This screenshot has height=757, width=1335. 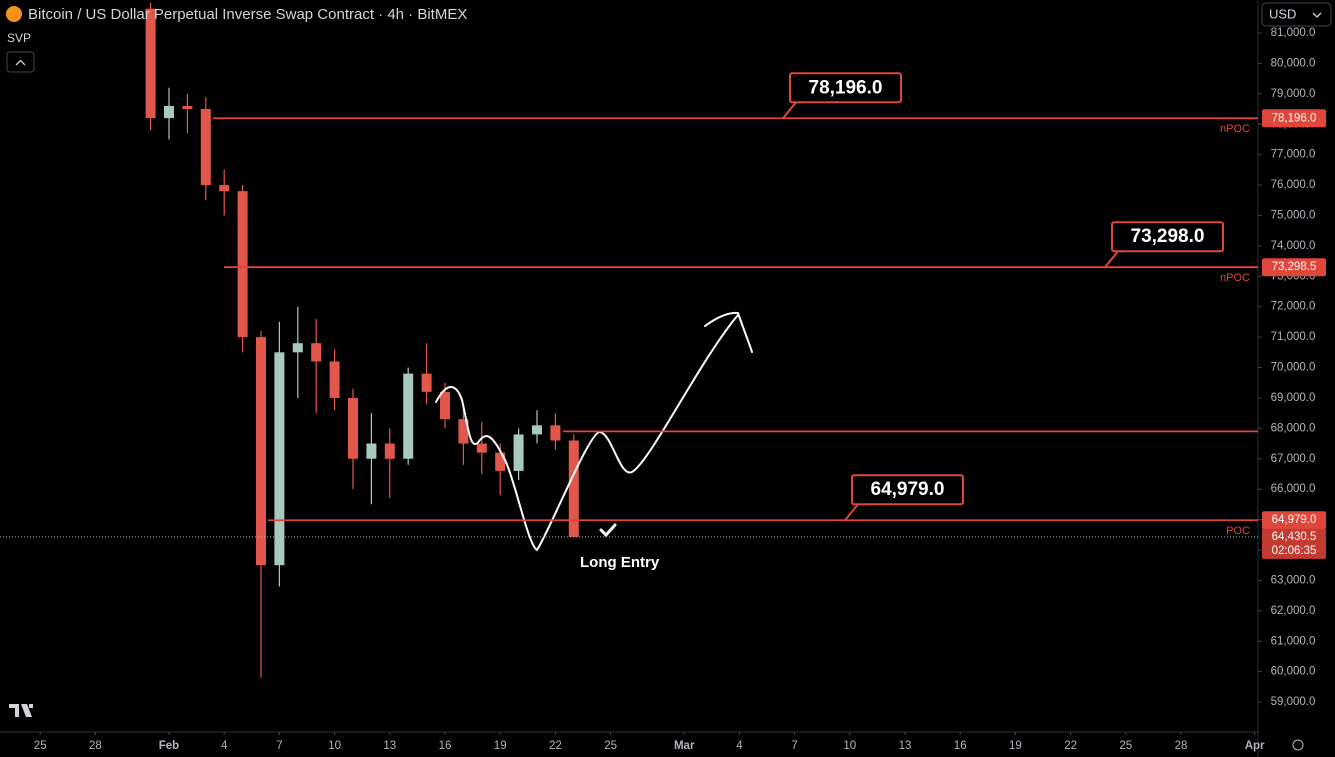 I want to click on y-tick-label: 67,000.0, so click(x=1293, y=459).